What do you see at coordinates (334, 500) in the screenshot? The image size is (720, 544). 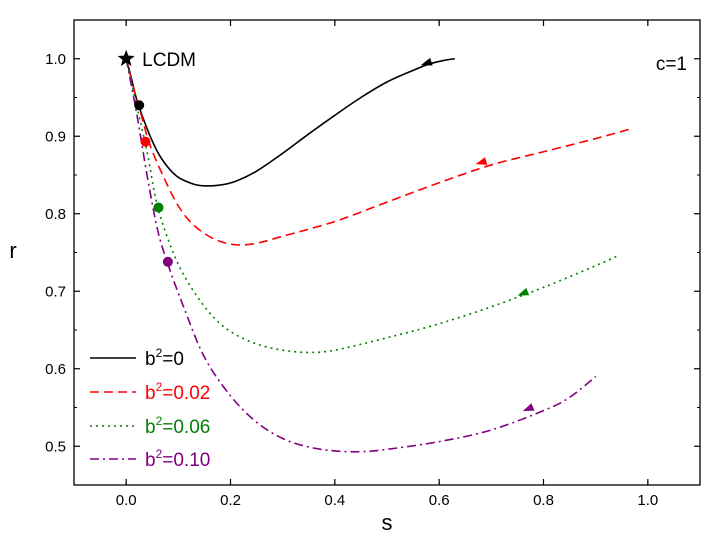 I see `x-tick-label: 0.4` at bounding box center [334, 500].